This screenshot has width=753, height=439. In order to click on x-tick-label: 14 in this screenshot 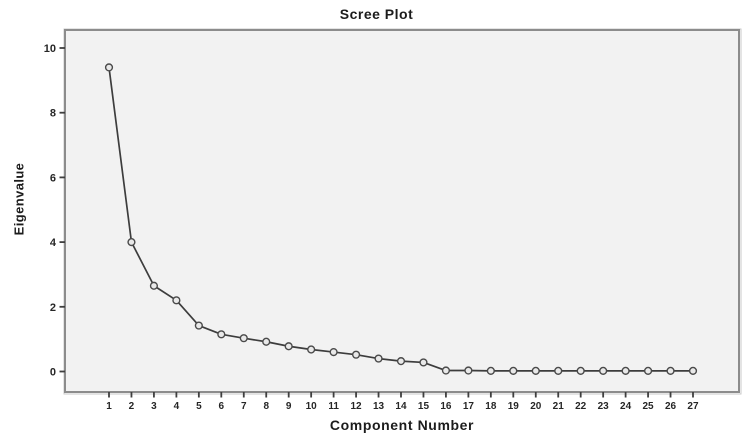, I will do `click(401, 406)`.